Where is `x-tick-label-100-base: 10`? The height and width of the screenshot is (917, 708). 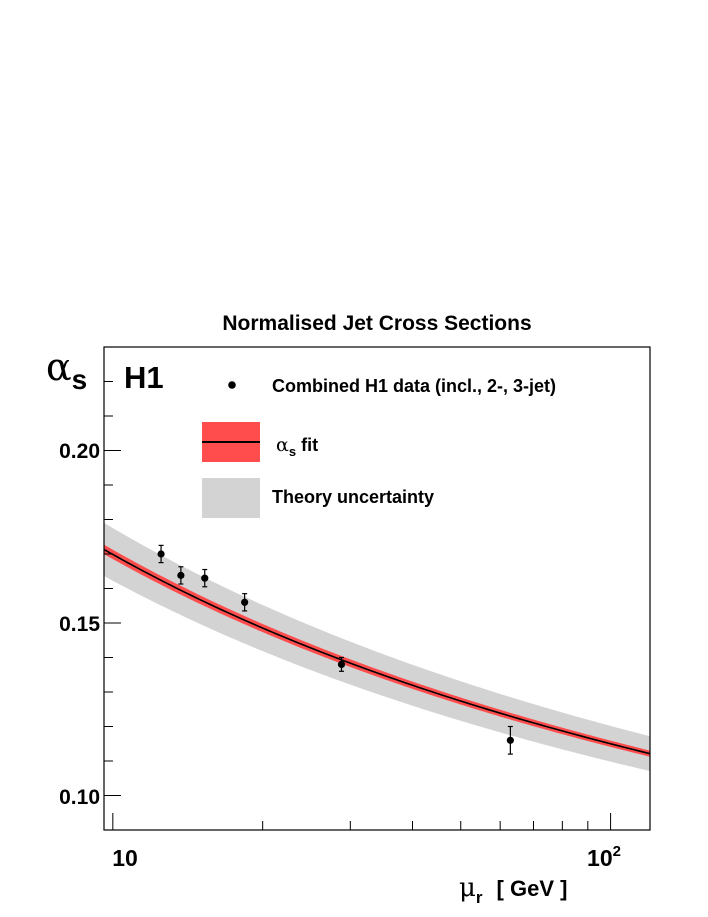 x-tick-label-100-base: 10 is located at coordinates (600, 858).